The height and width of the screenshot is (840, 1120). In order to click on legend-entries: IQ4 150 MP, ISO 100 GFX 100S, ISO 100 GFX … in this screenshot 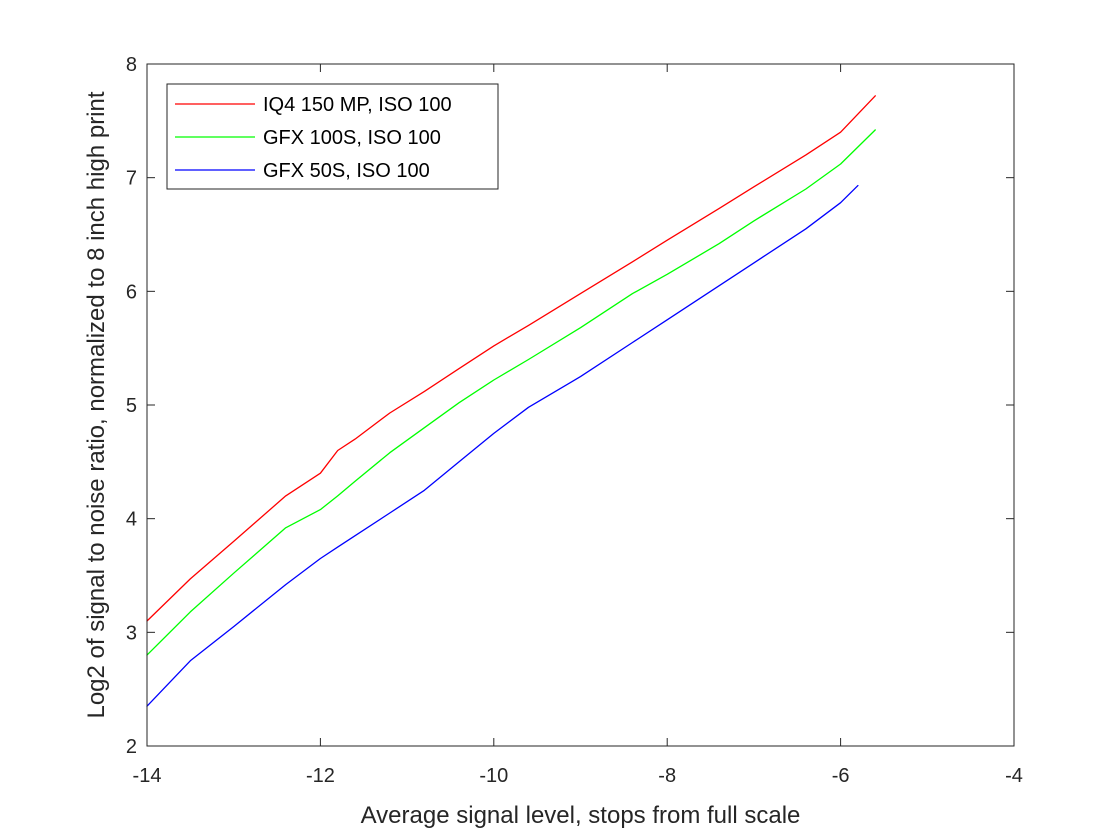, I will do `click(313, 138)`.